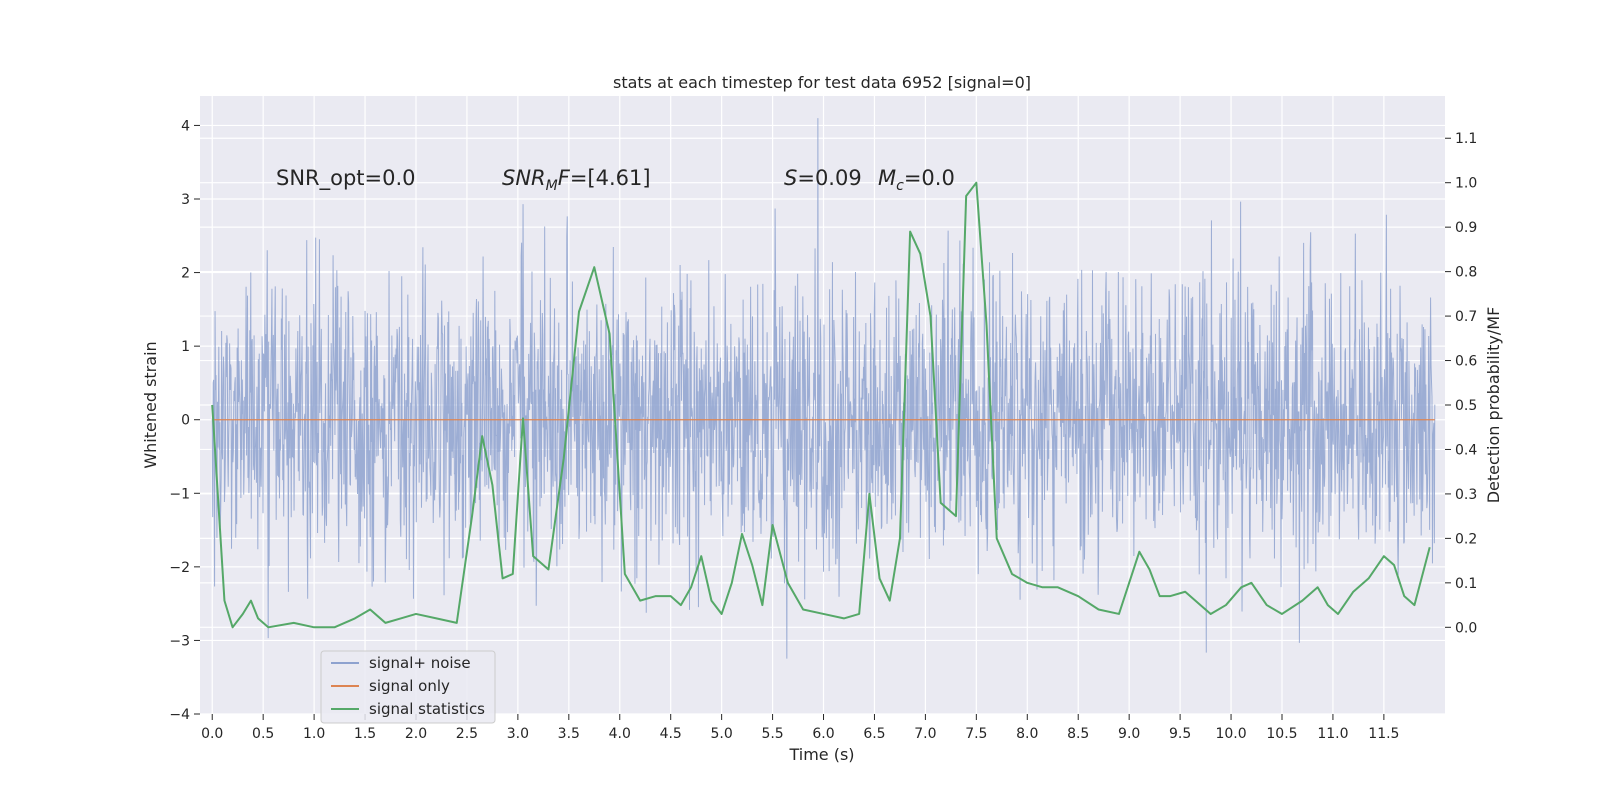 This screenshot has height=800, width=1600. Describe the element at coordinates (185, 126) in the screenshot. I see `y-tick-label-8: 4` at that location.